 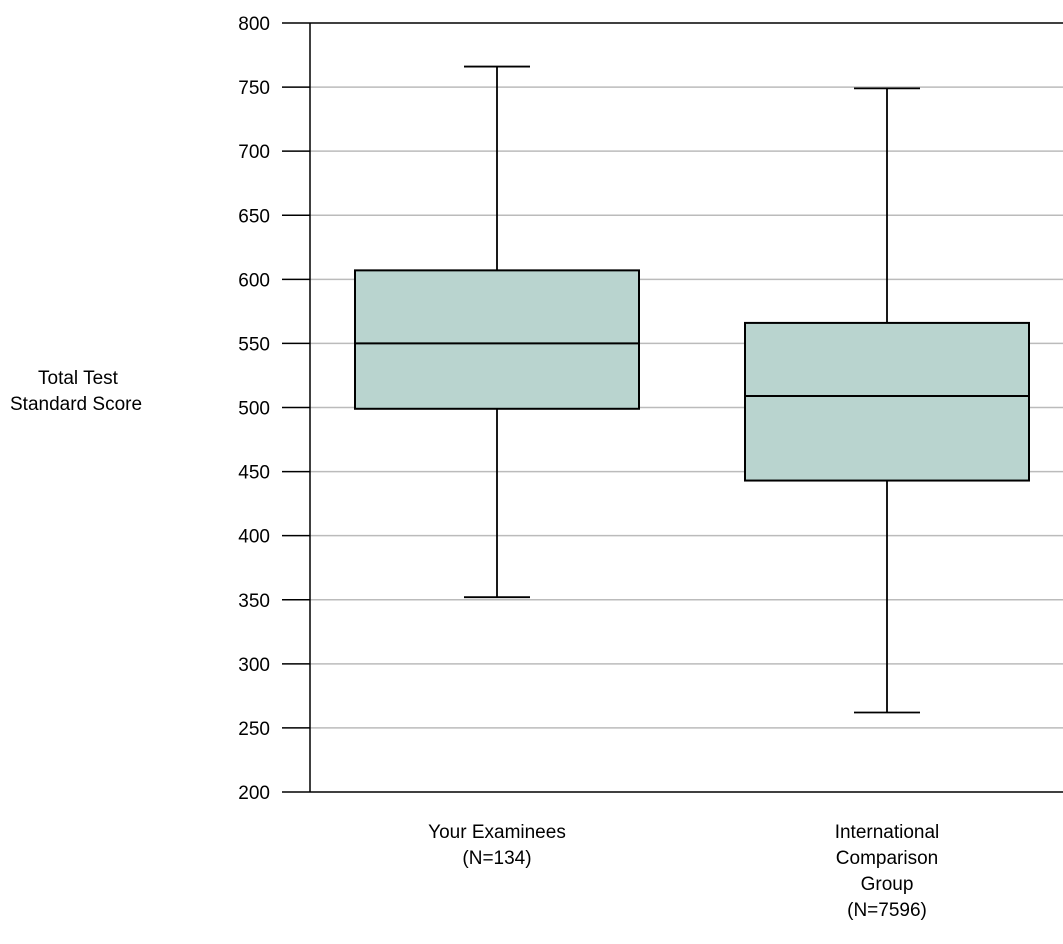 I want to click on y-tick-label: 250, so click(x=254, y=729).